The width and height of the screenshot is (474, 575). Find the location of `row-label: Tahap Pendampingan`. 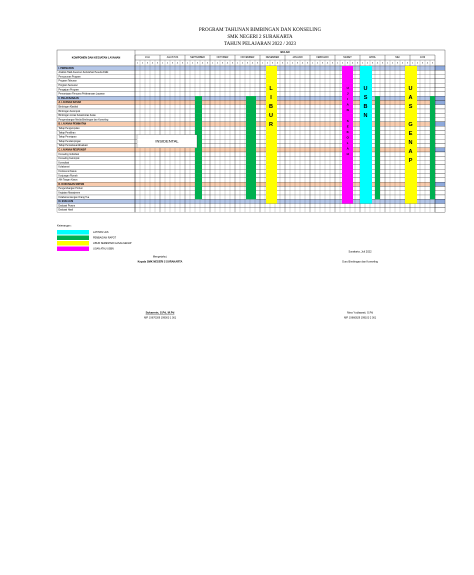

row-label: Tahap Pendampingan is located at coordinates (70, 142).